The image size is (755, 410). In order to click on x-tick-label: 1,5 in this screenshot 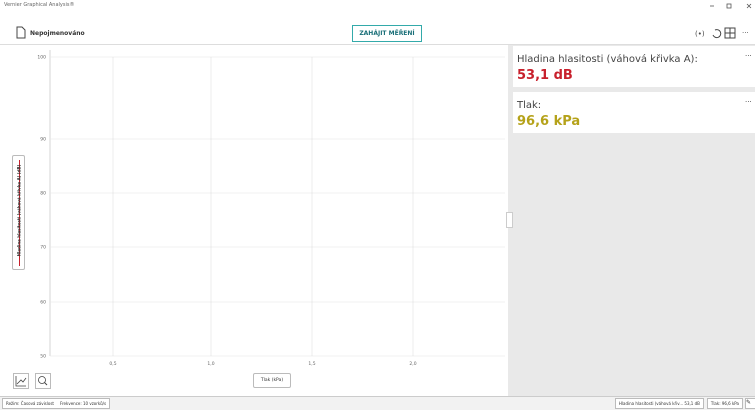, I will do `click(311, 364)`.